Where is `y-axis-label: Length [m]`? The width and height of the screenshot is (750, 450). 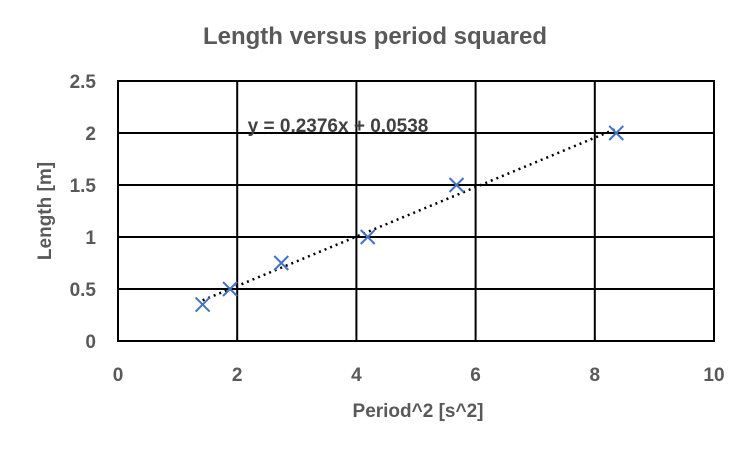 y-axis-label: Length [m] is located at coordinates (45, 211).